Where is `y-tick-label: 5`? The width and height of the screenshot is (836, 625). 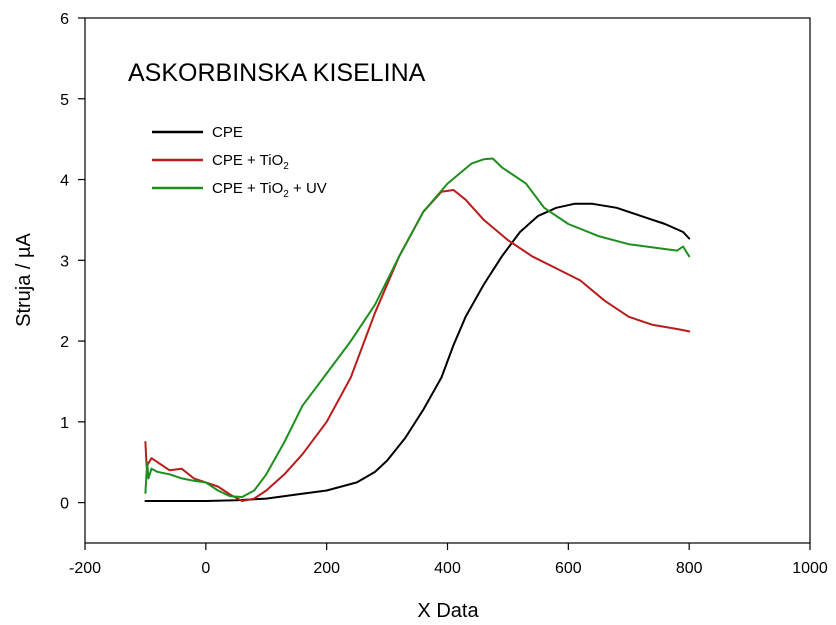 y-tick-label: 5 is located at coordinates (64, 100).